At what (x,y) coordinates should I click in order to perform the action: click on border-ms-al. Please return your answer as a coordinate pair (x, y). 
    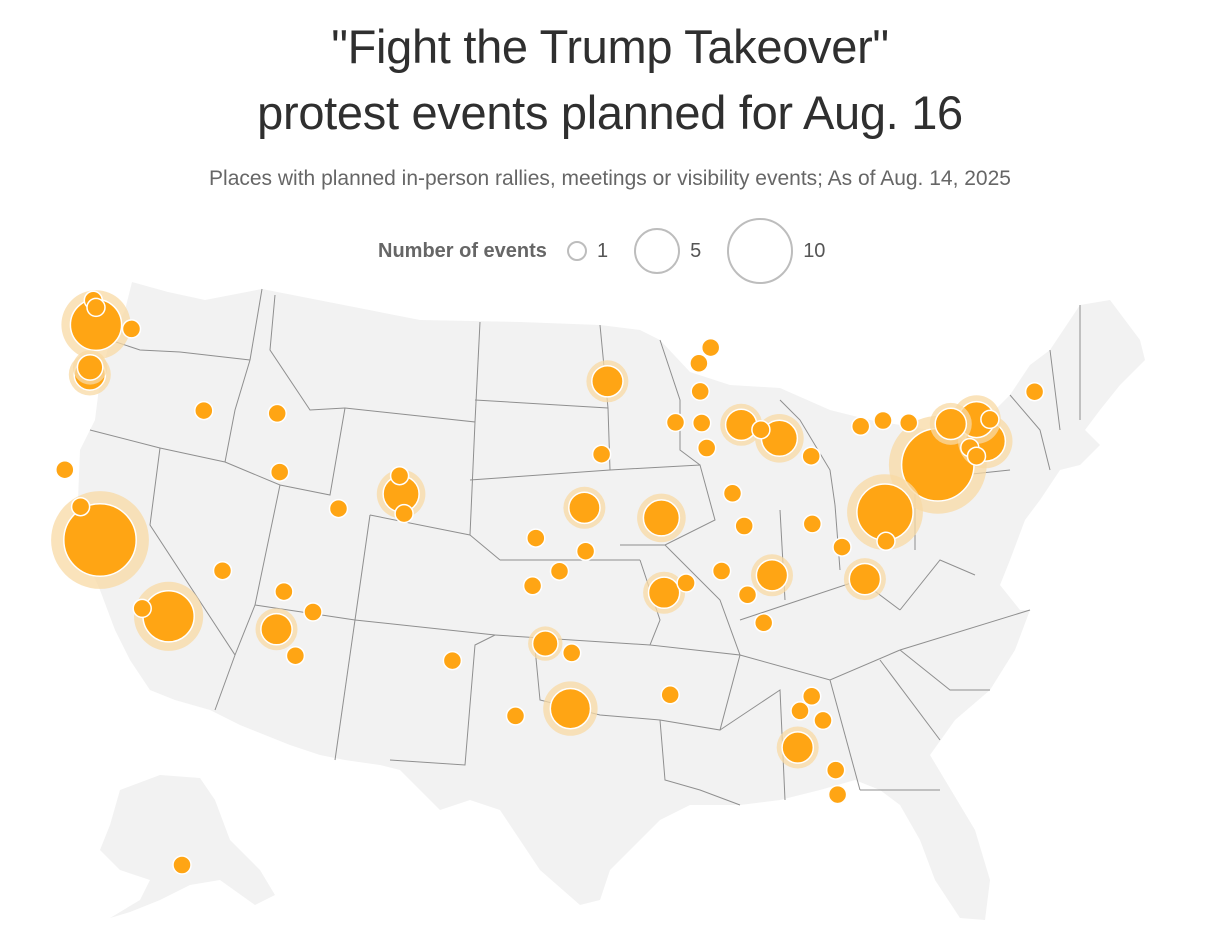
    Looking at the image, I should click on (752, 745).